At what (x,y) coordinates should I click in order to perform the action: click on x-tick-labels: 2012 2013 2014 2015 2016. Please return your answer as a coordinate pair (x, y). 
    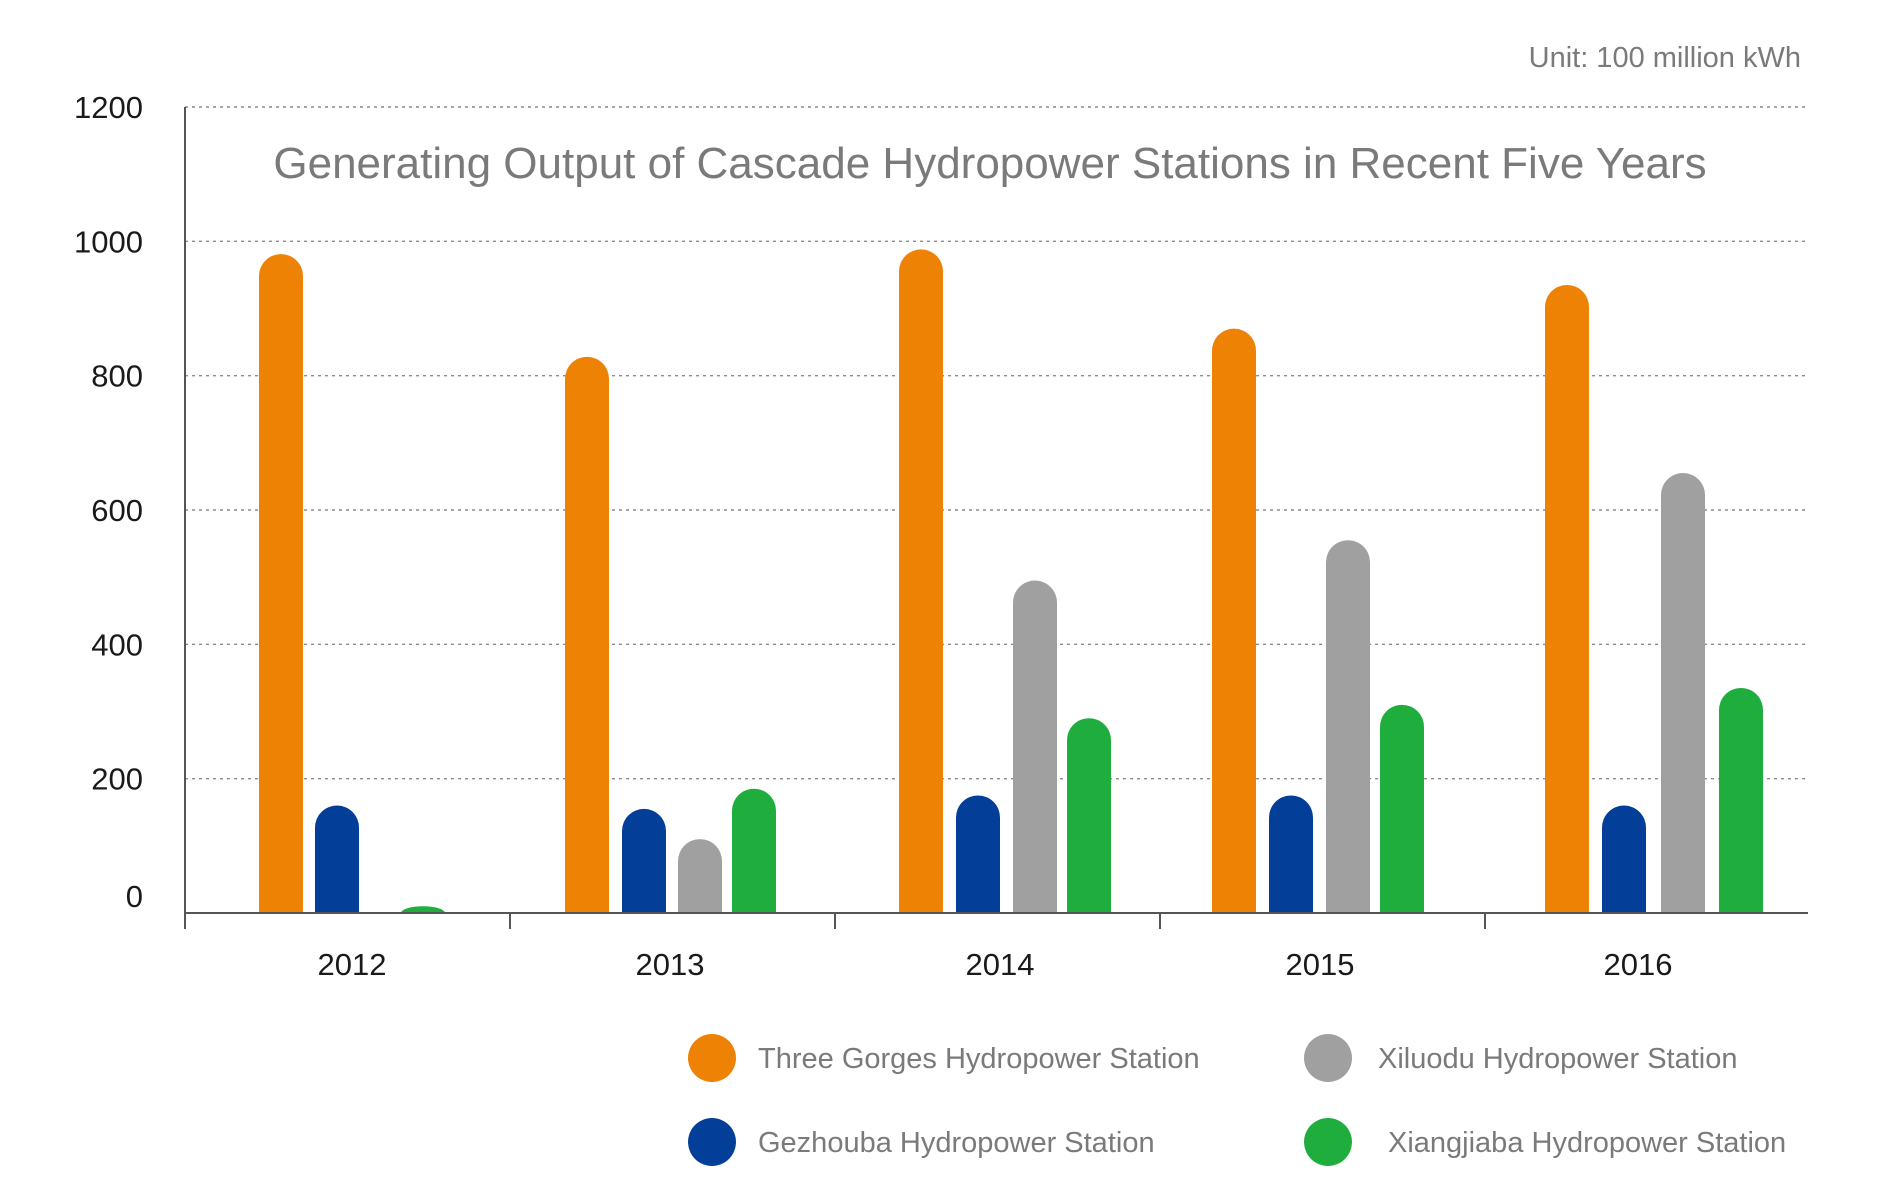
    Looking at the image, I should click on (995, 964).